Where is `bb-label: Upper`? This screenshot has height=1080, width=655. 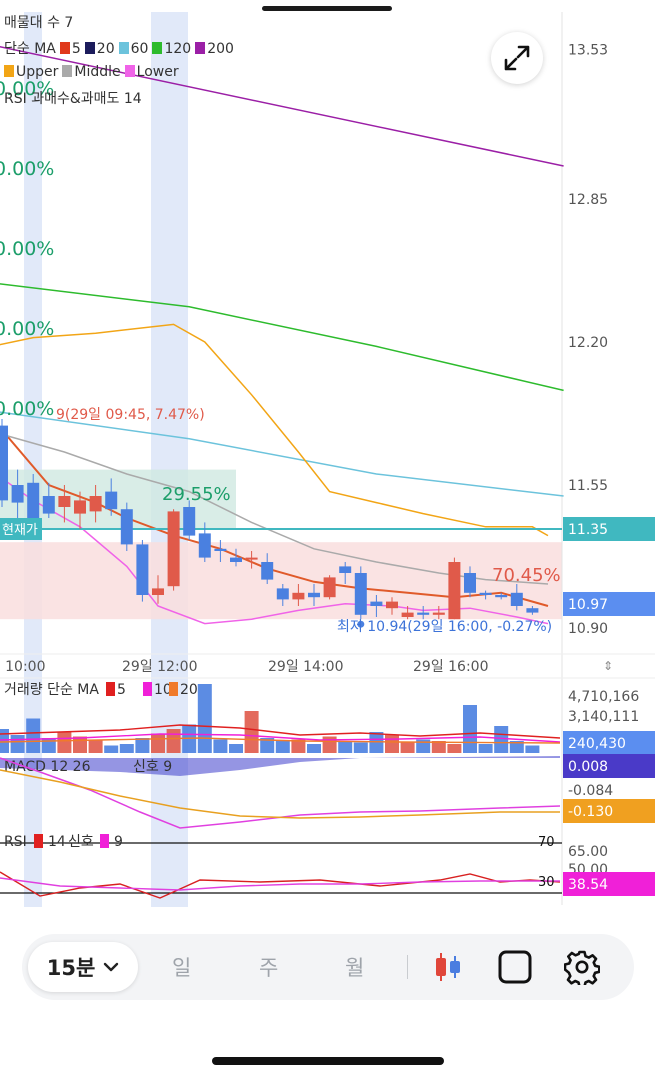 bb-label: Upper is located at coordinates (37, 72).